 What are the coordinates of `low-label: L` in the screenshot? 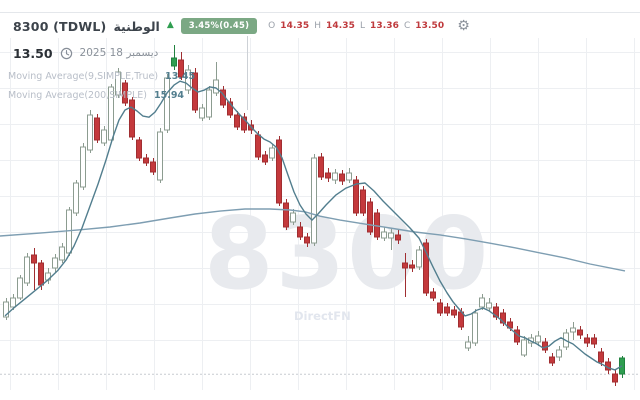 It's located at (362, 26).